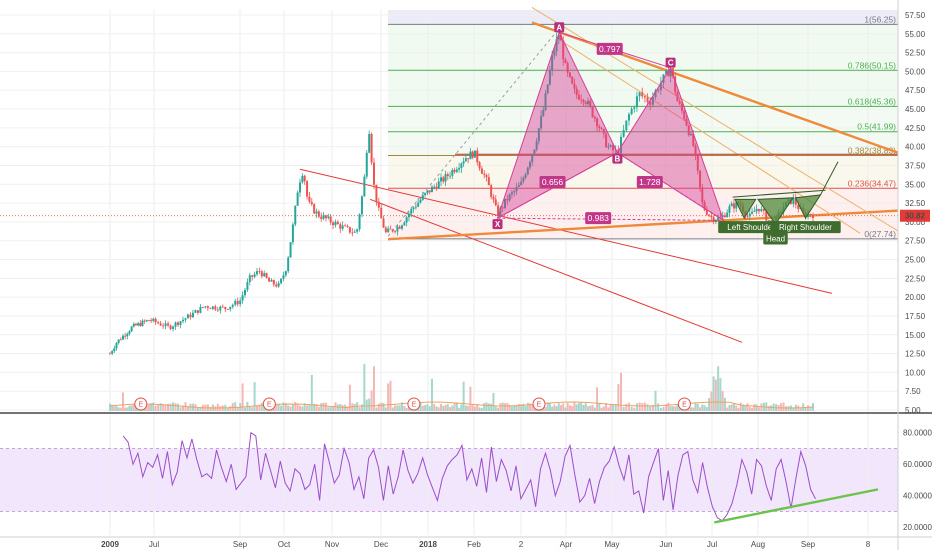 The image size is (932, 550). I want to click on earnings-marker-label: E, so click(140, 405).